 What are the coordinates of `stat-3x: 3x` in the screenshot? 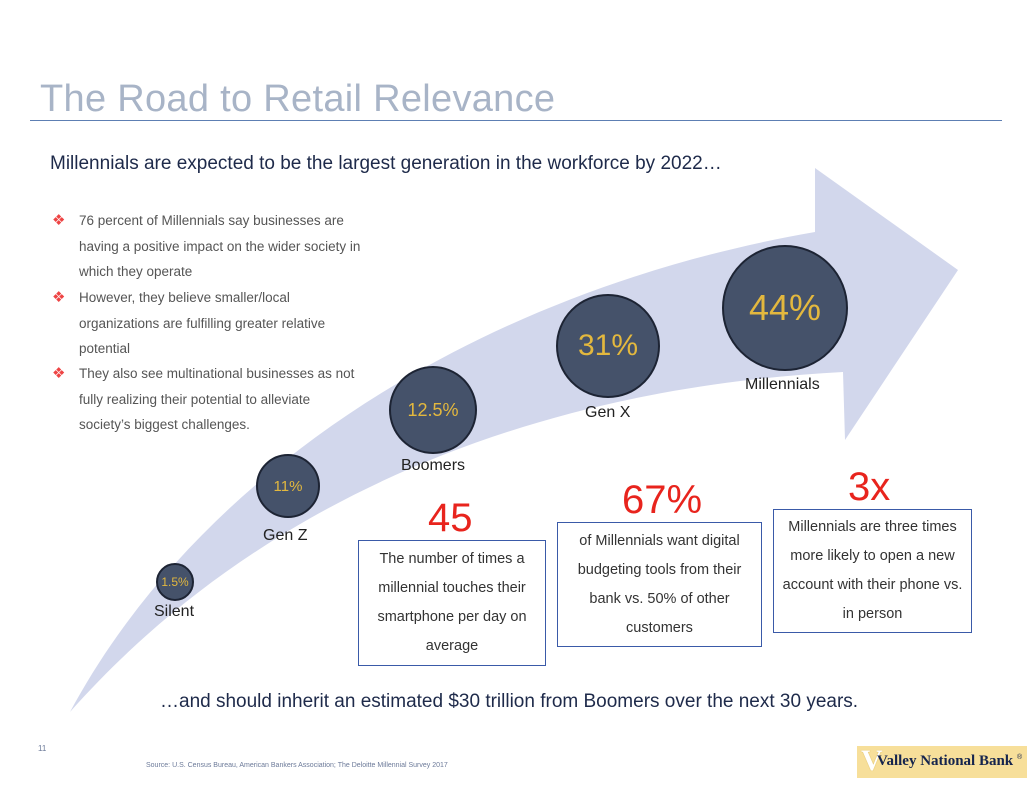 It's located at (869, 487).